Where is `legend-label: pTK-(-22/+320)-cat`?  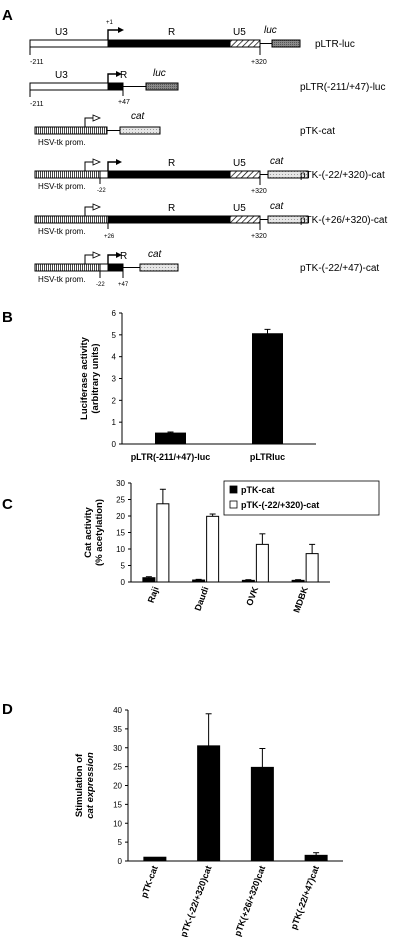
legend-label: pTK-(-22/+320)-cat is located at coordinates (280, 505).